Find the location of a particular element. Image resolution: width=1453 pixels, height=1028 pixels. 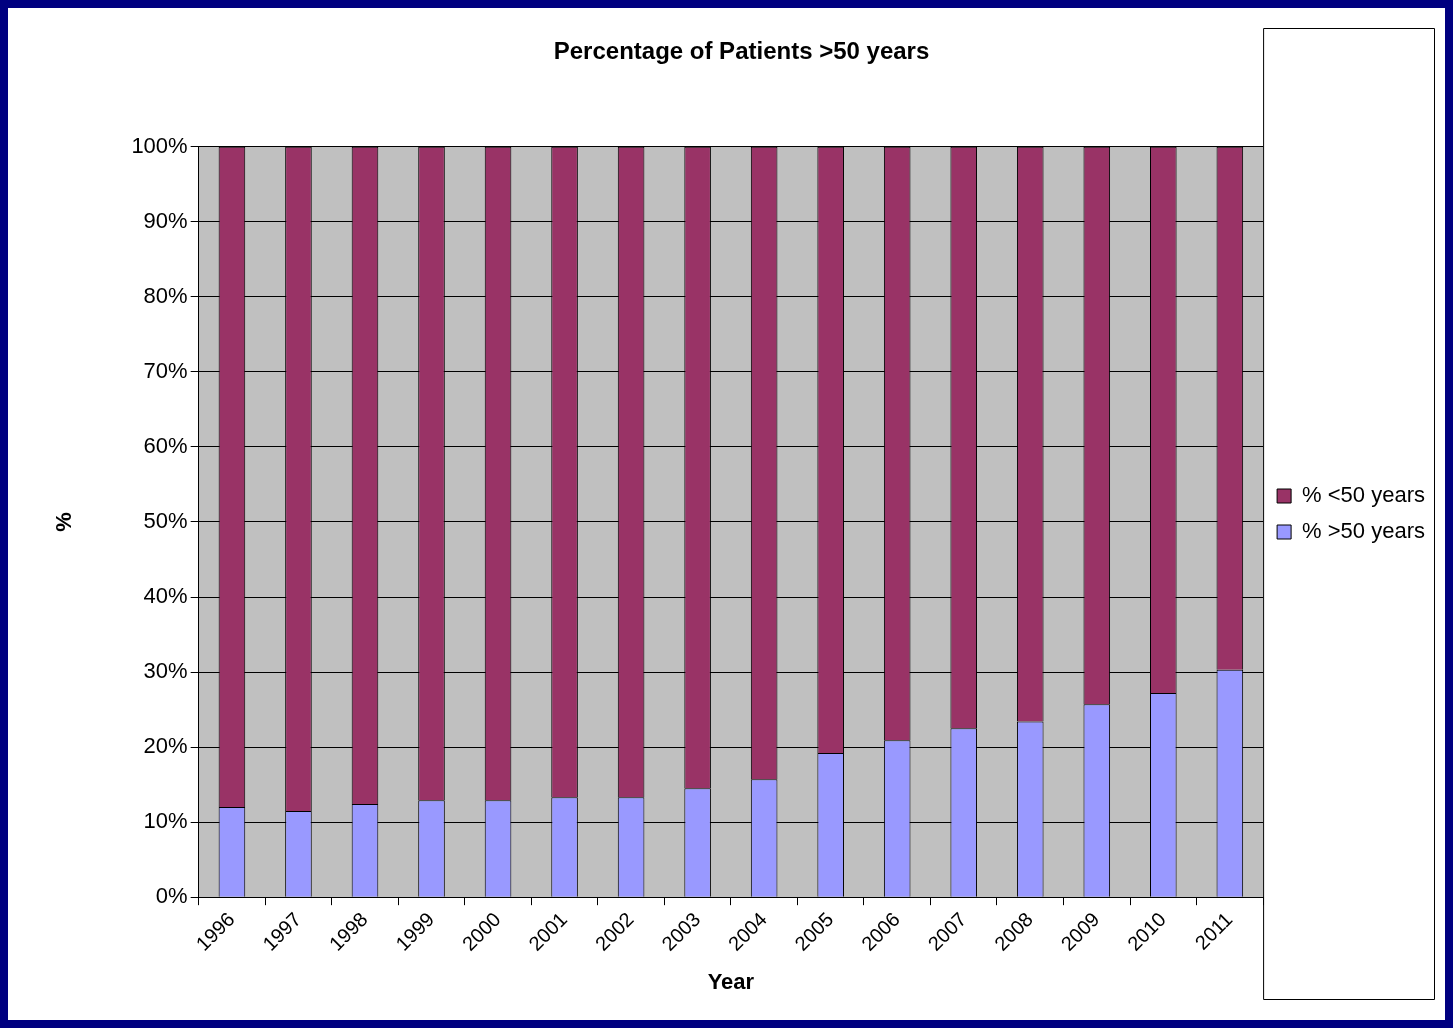

y-tick-label: 80% is located at coordinates (165, 295).